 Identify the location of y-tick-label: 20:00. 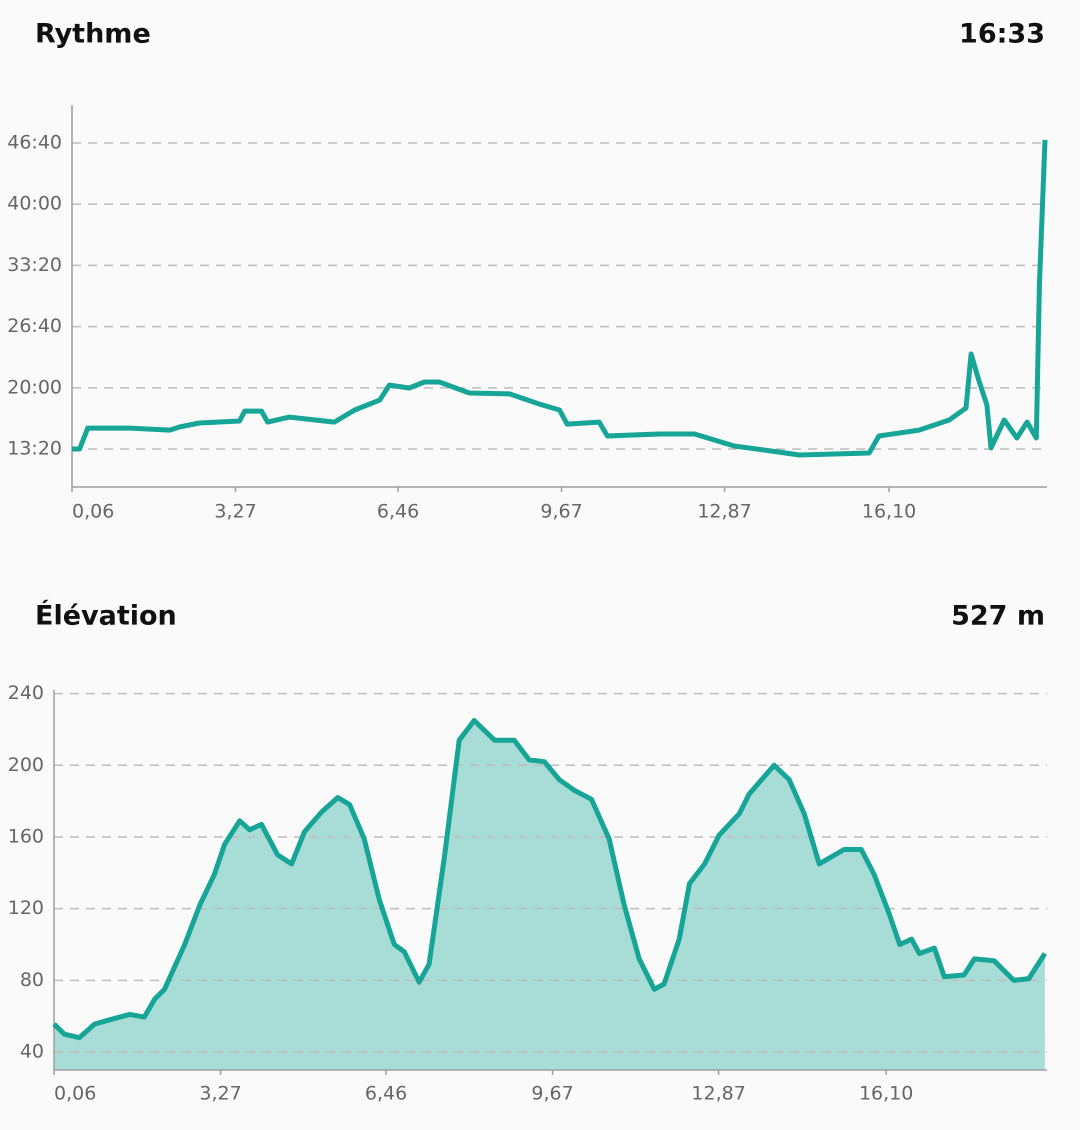
(34, 387).